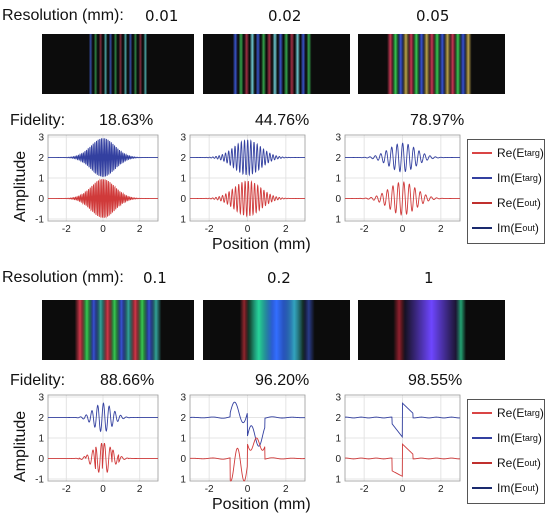 The image size is (545, 519). I want to click on position-axis-label-top: Position (mm), so click(261, 244).